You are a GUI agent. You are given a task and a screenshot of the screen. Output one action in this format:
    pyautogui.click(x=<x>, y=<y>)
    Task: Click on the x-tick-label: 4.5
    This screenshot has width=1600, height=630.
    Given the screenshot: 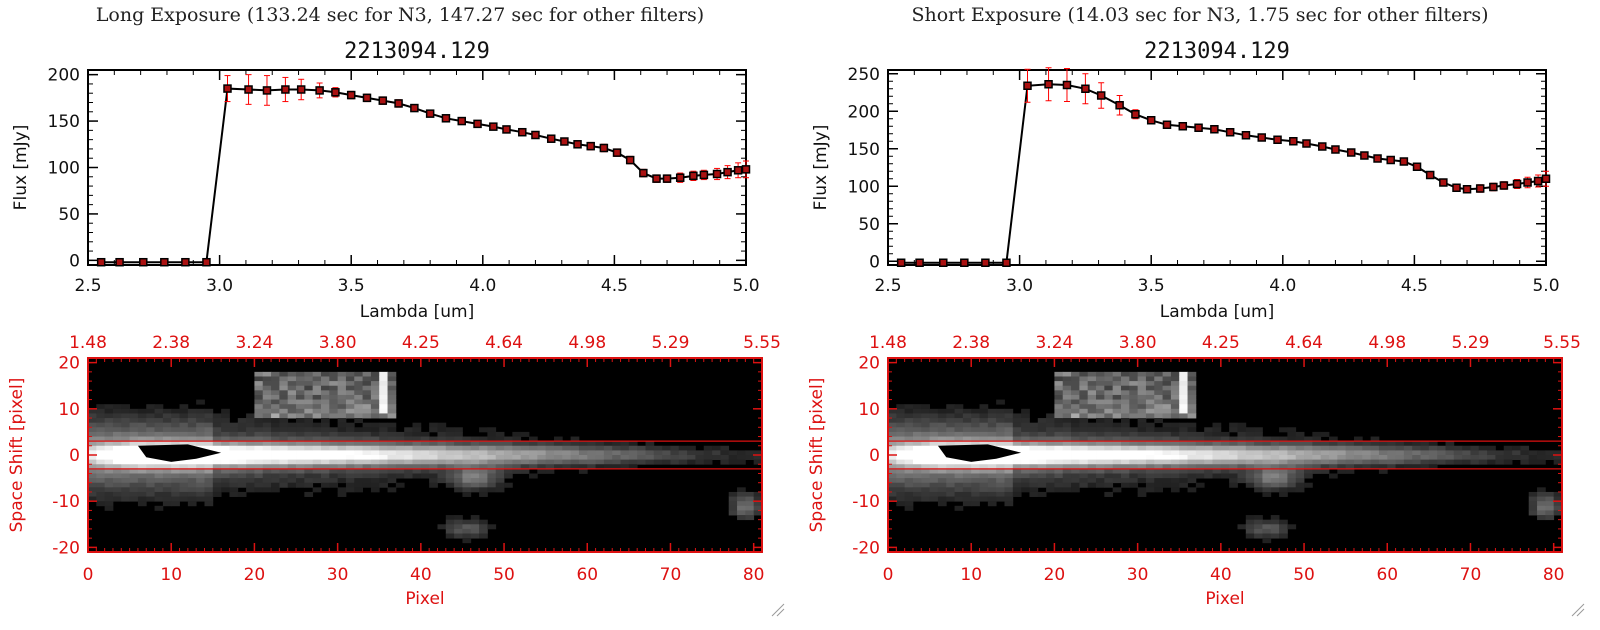 What is the action you would take?
    pyautogui.click(x=614, y=286)
    